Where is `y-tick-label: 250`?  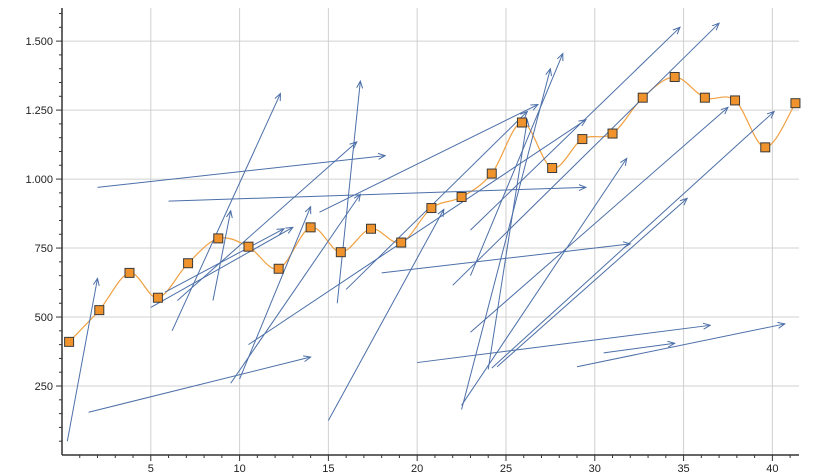
y-tick-label: 250 is located at coordinates (44, 387).